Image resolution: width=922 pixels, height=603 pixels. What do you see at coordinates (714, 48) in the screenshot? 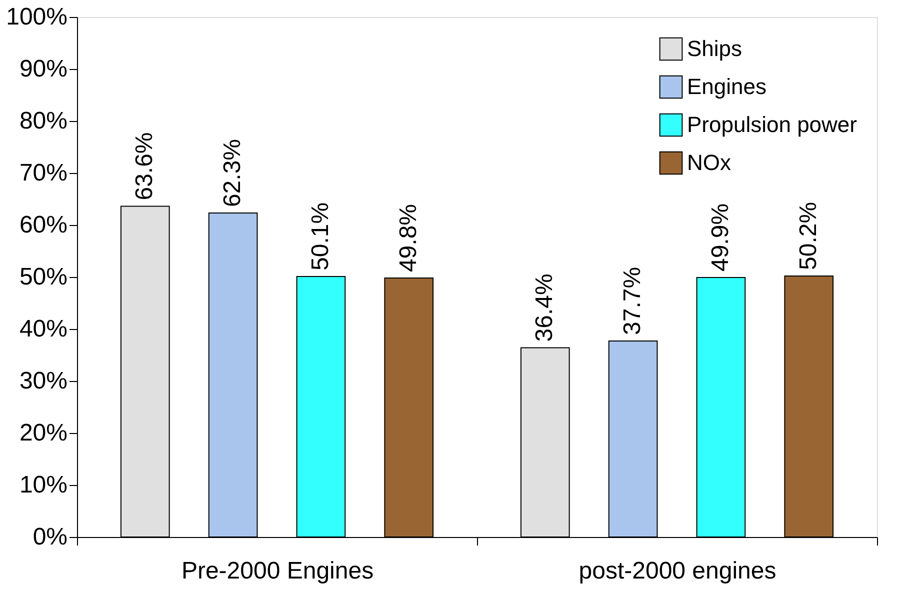
I see `legend-label: Ships` at bounding box center [714, 48].